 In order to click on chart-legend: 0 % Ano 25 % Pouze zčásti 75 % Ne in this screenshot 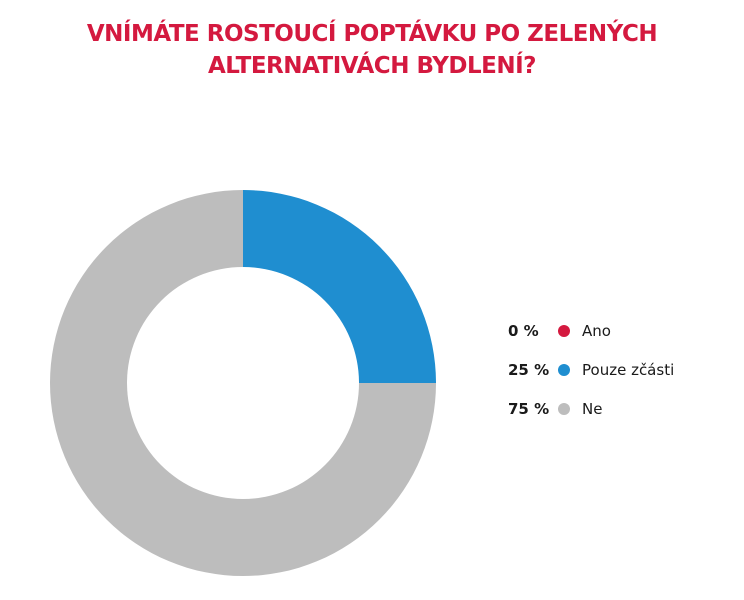, I will do `click(623, 376)`.